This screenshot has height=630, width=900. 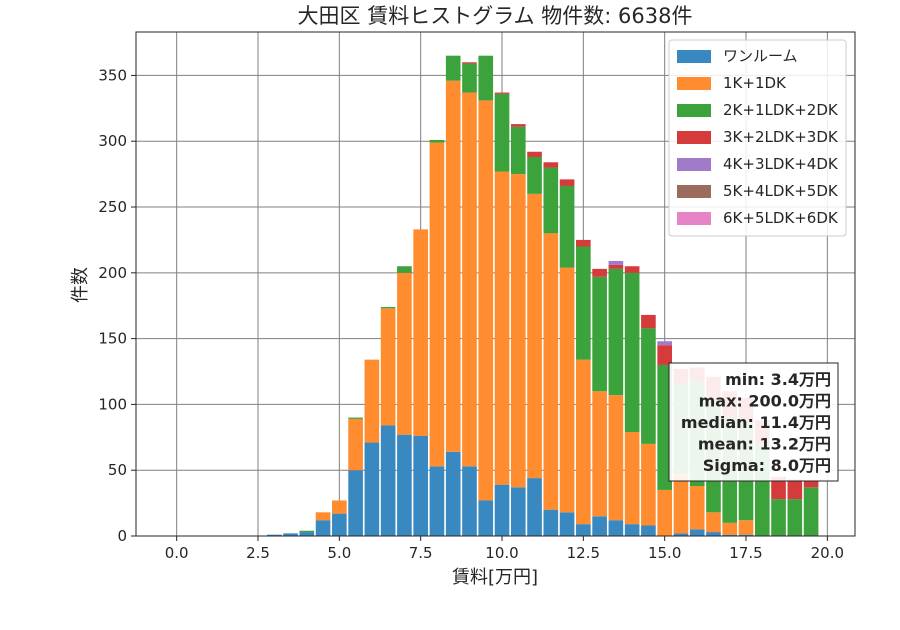 I want to click on x-tick-label: 7.5, so click(x=421, y=553).